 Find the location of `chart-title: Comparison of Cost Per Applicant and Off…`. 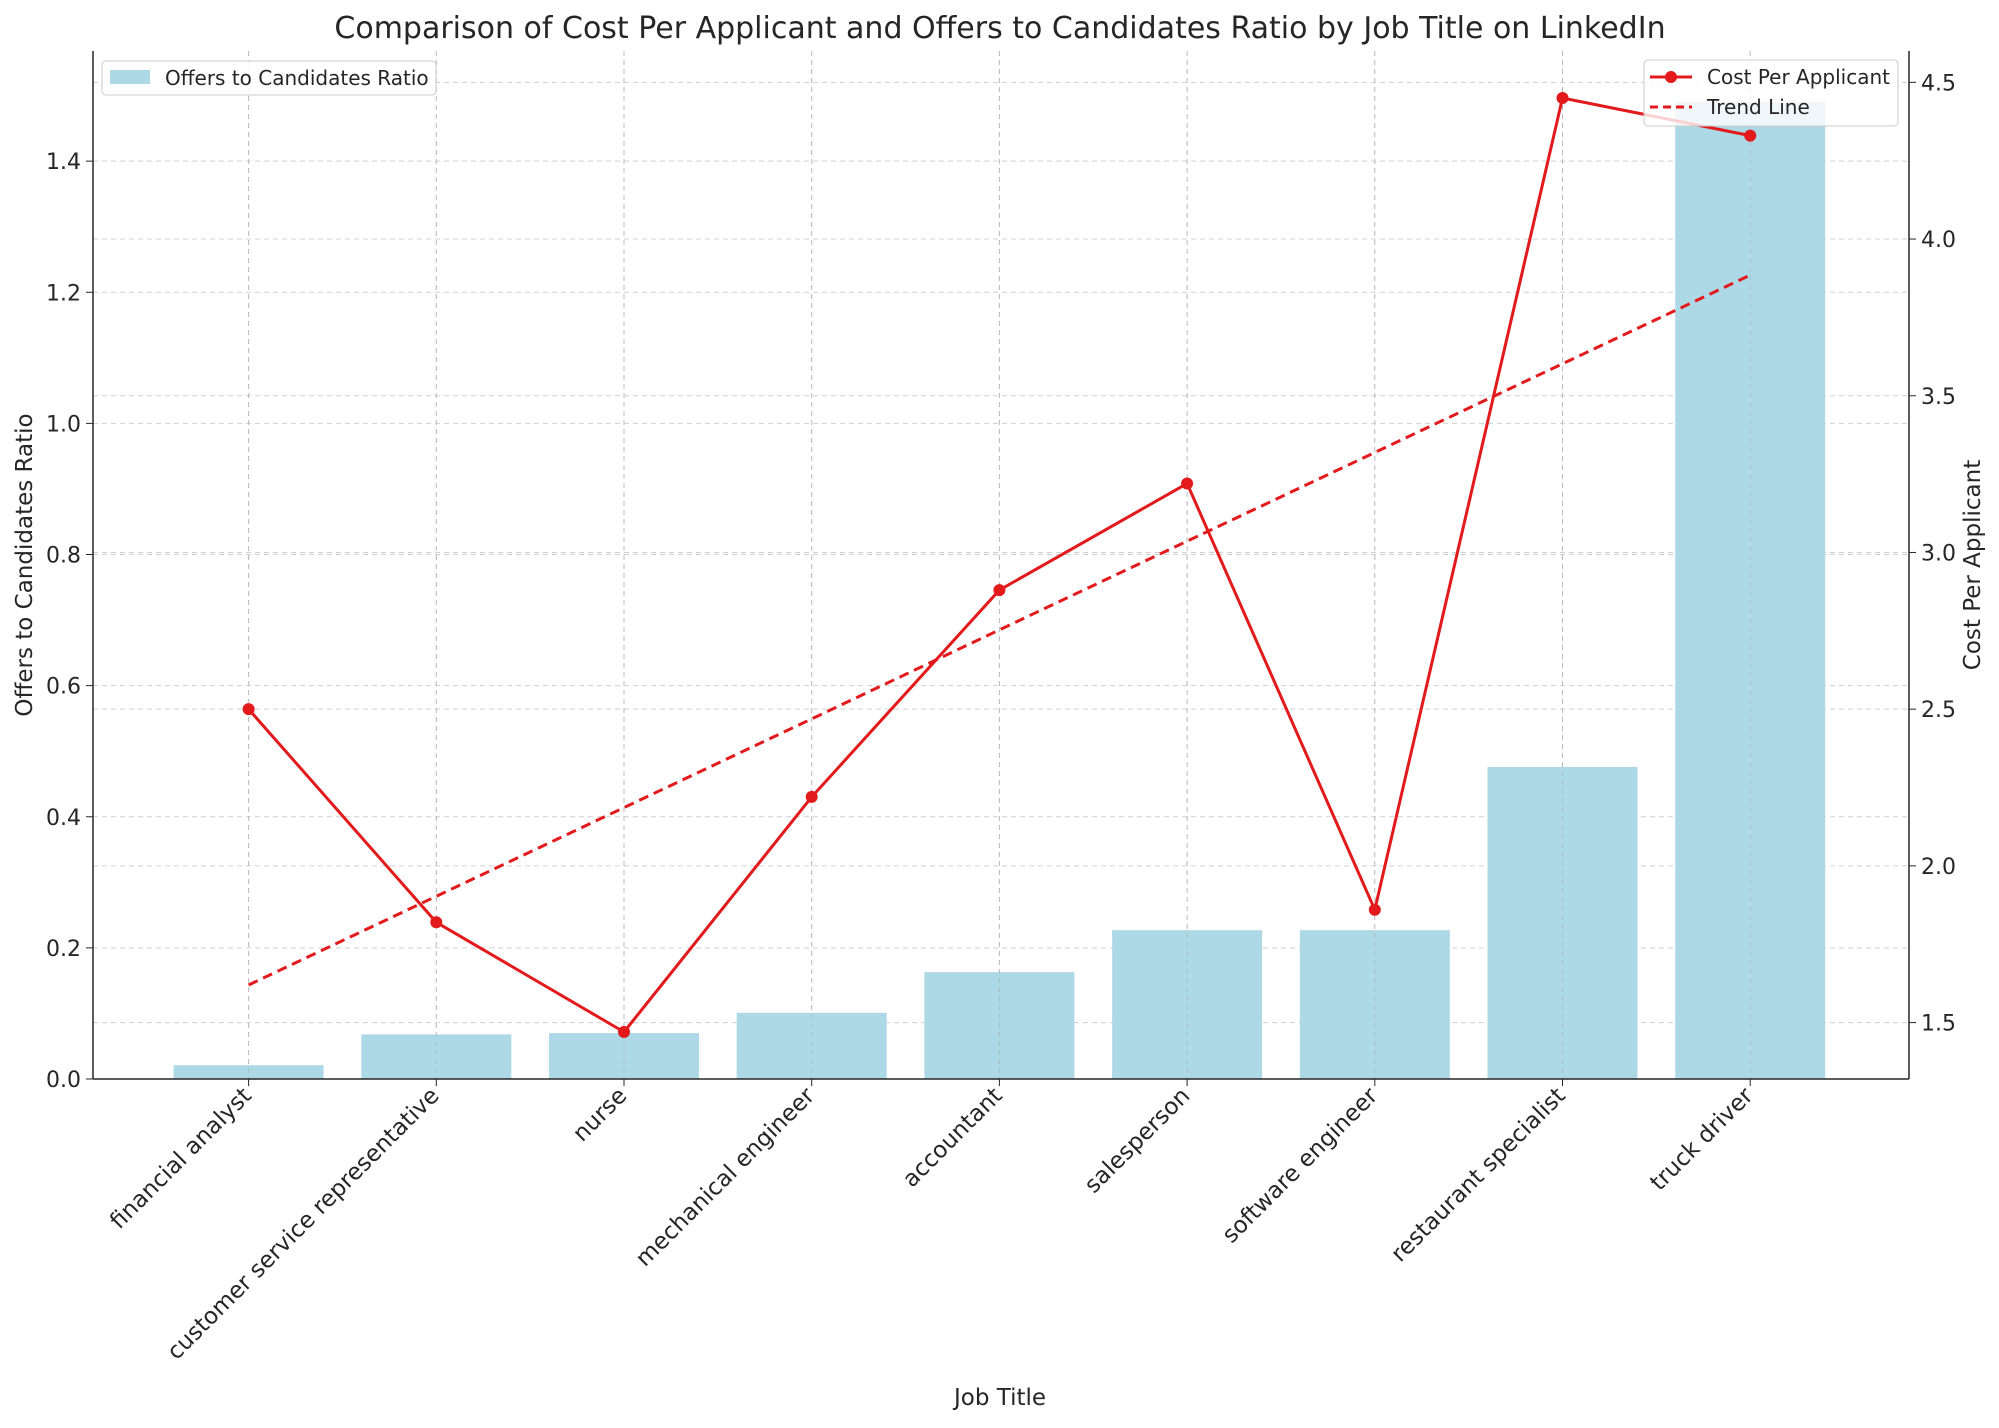

chart-title: Comparison of Cost Per Applicant and Off… is located at coordinates (999, 28).